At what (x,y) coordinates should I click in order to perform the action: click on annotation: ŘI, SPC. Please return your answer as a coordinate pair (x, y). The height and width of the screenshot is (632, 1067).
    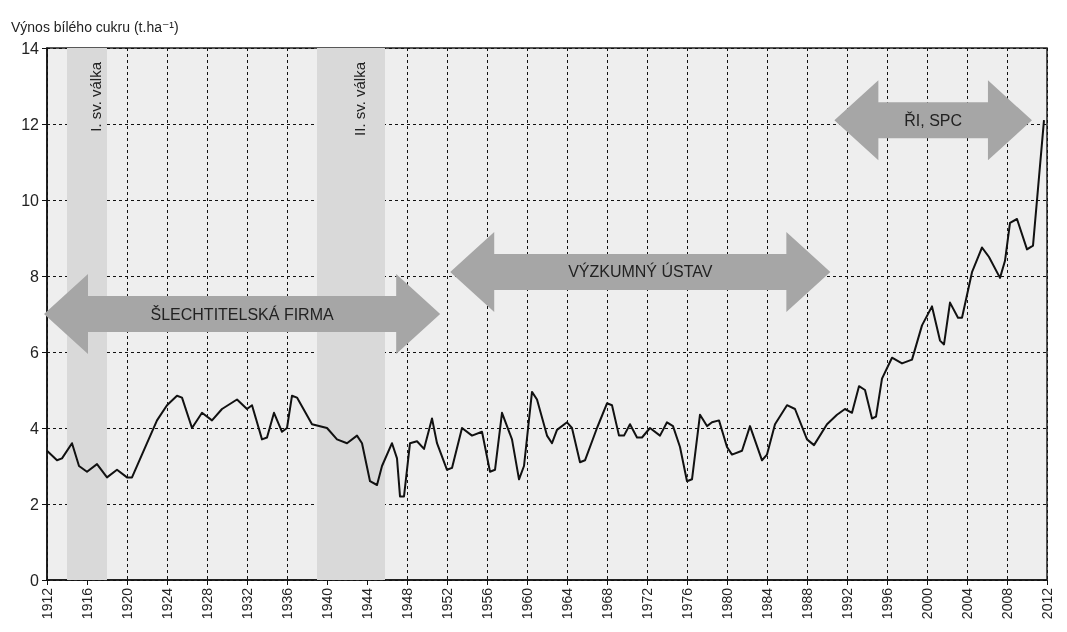
    Looking at the image, I should click on (933, 119).